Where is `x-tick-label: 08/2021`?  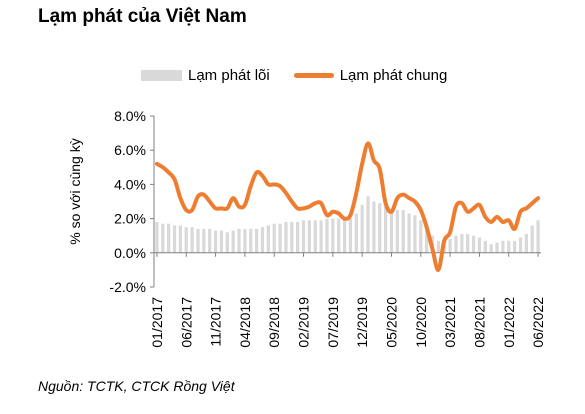 x-tick-label: 08/2021 is located at coordinates (479, 322).